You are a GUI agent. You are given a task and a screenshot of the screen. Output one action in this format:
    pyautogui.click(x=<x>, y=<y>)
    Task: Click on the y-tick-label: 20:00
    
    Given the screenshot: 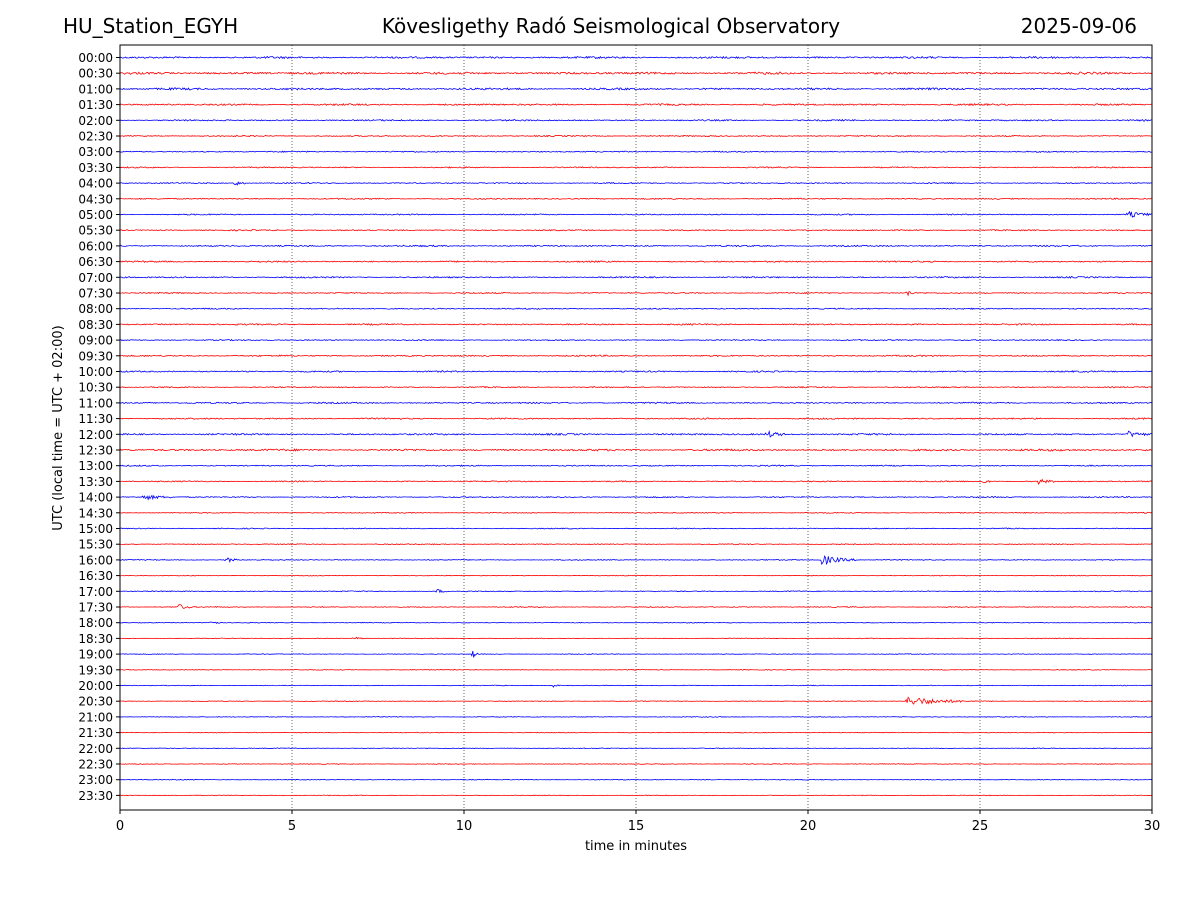 What is the action you would take?
    pyautogui.click(x=95, y=686)
    